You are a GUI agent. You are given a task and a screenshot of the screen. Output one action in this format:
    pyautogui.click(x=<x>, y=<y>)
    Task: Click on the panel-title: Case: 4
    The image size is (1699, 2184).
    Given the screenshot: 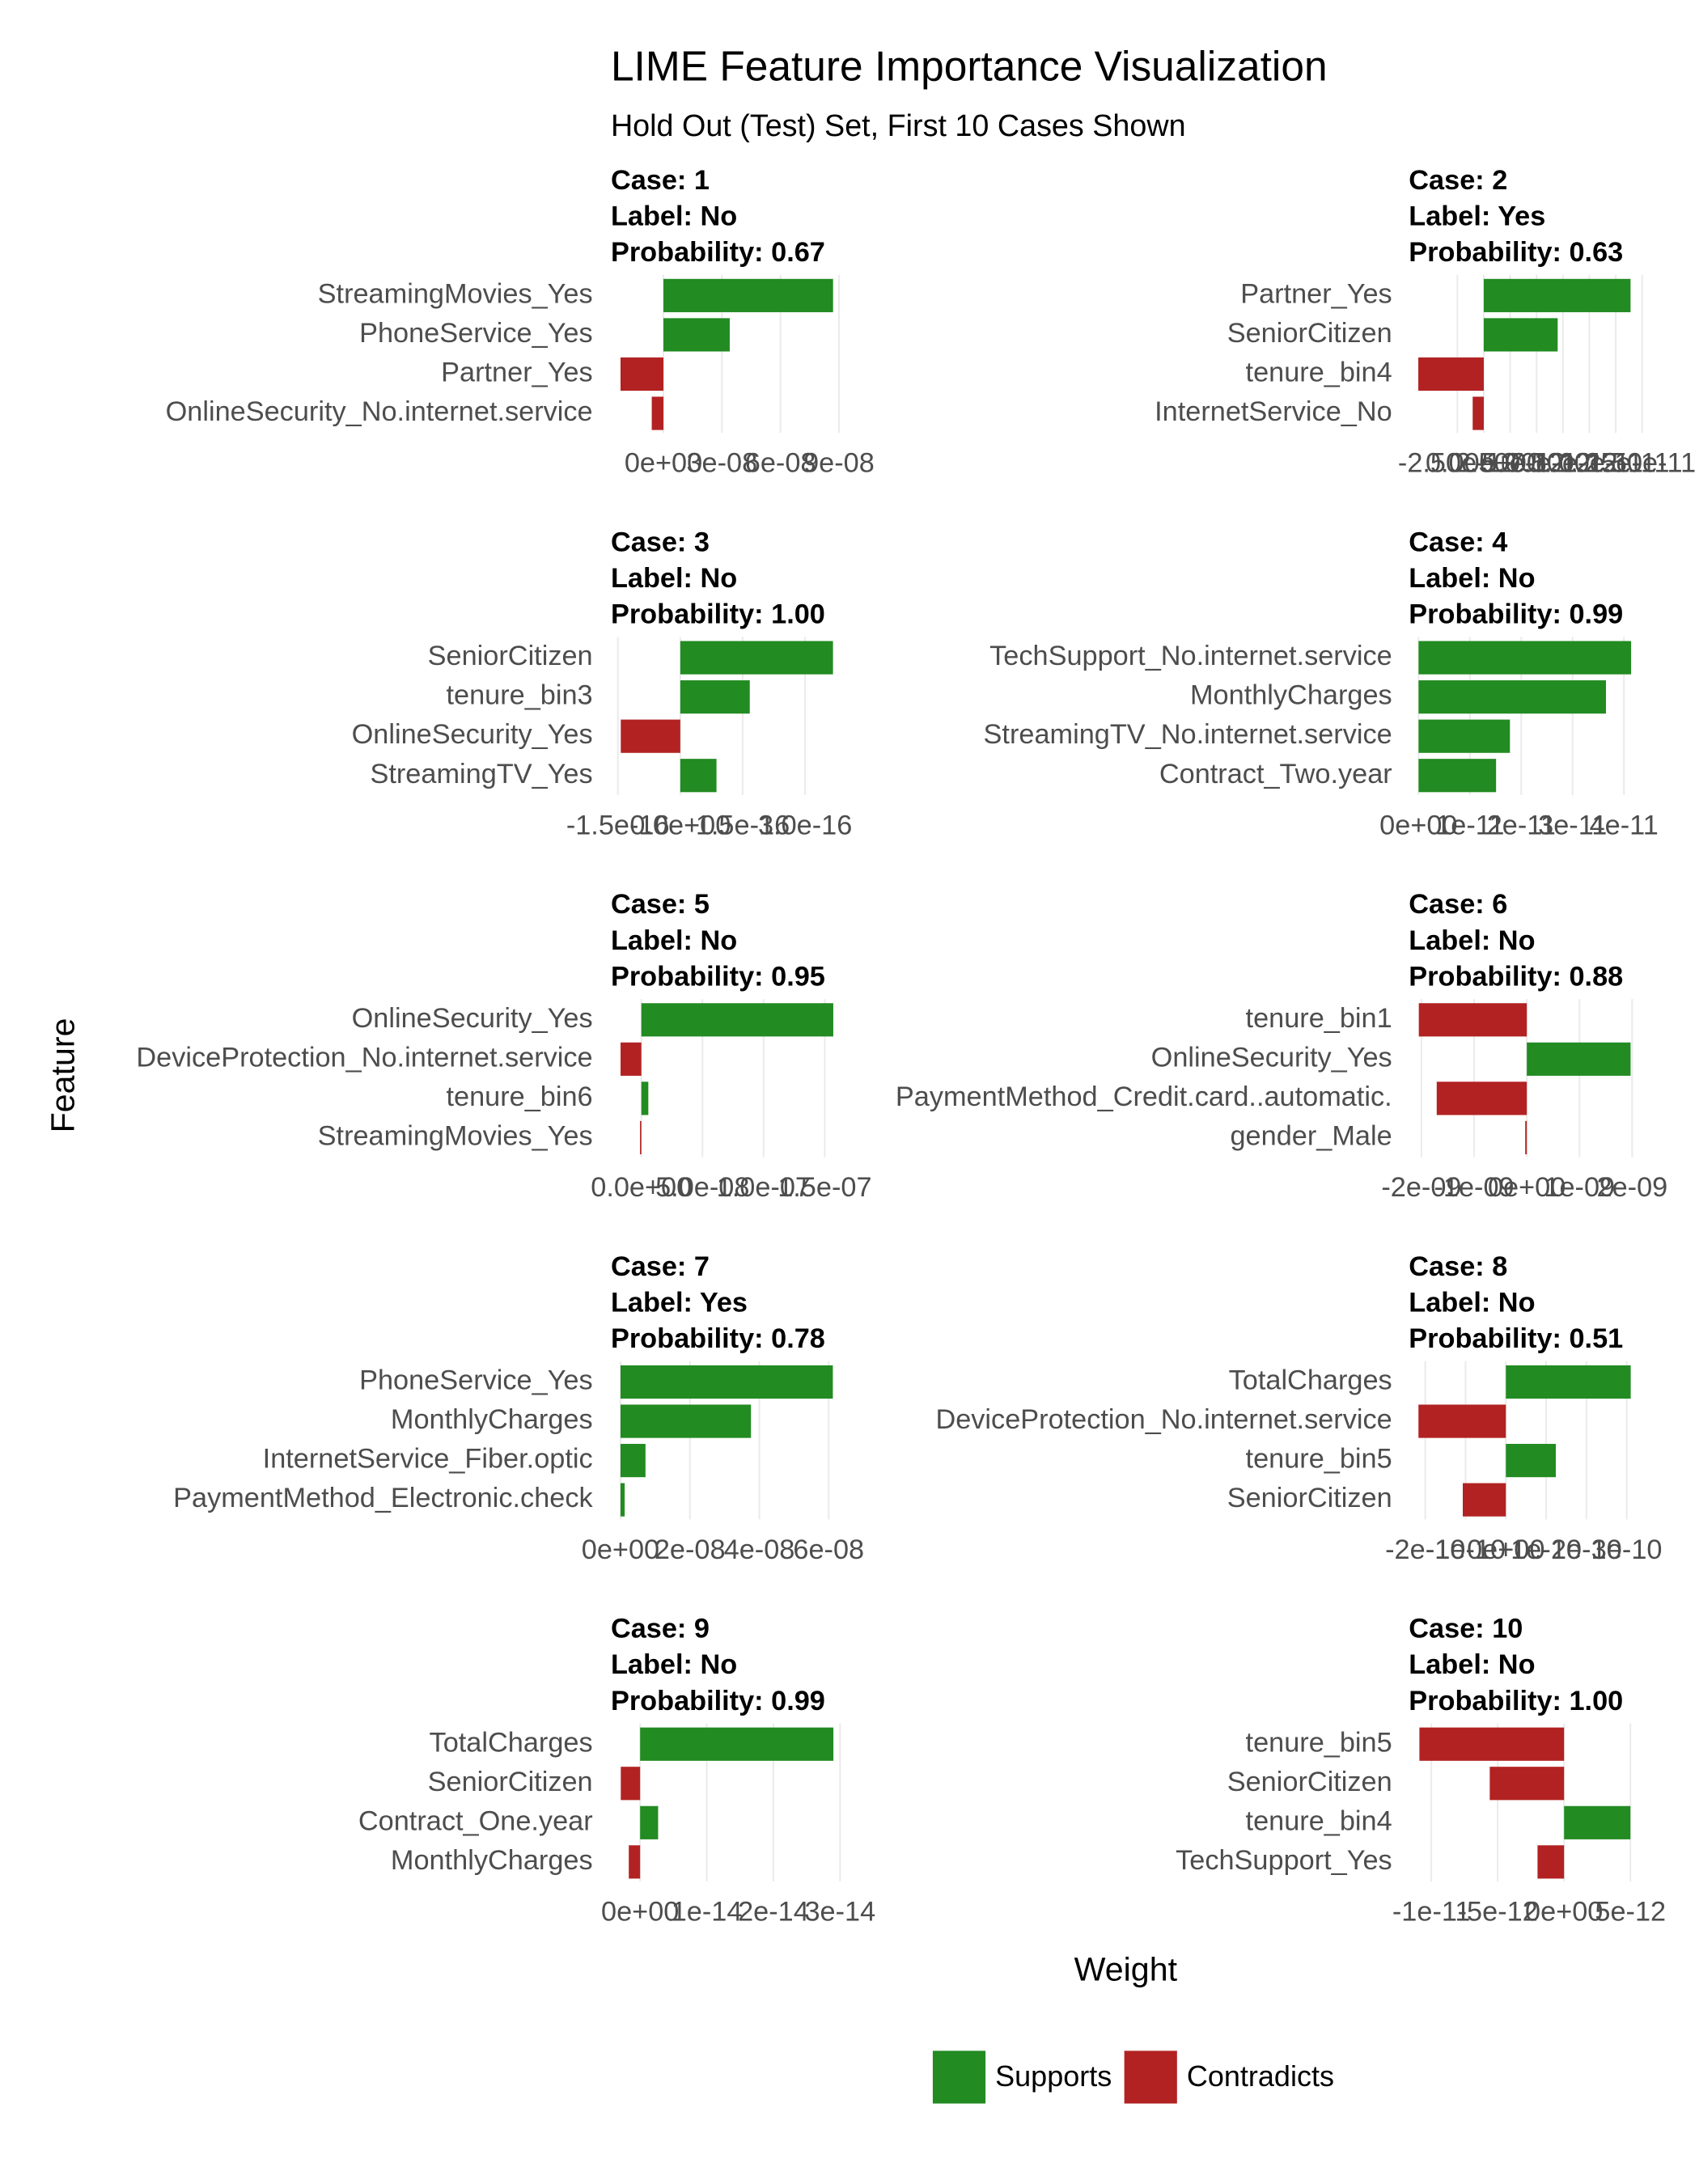 What is the action you would take?
    pyautogui.click(x=1458, y=542)
    